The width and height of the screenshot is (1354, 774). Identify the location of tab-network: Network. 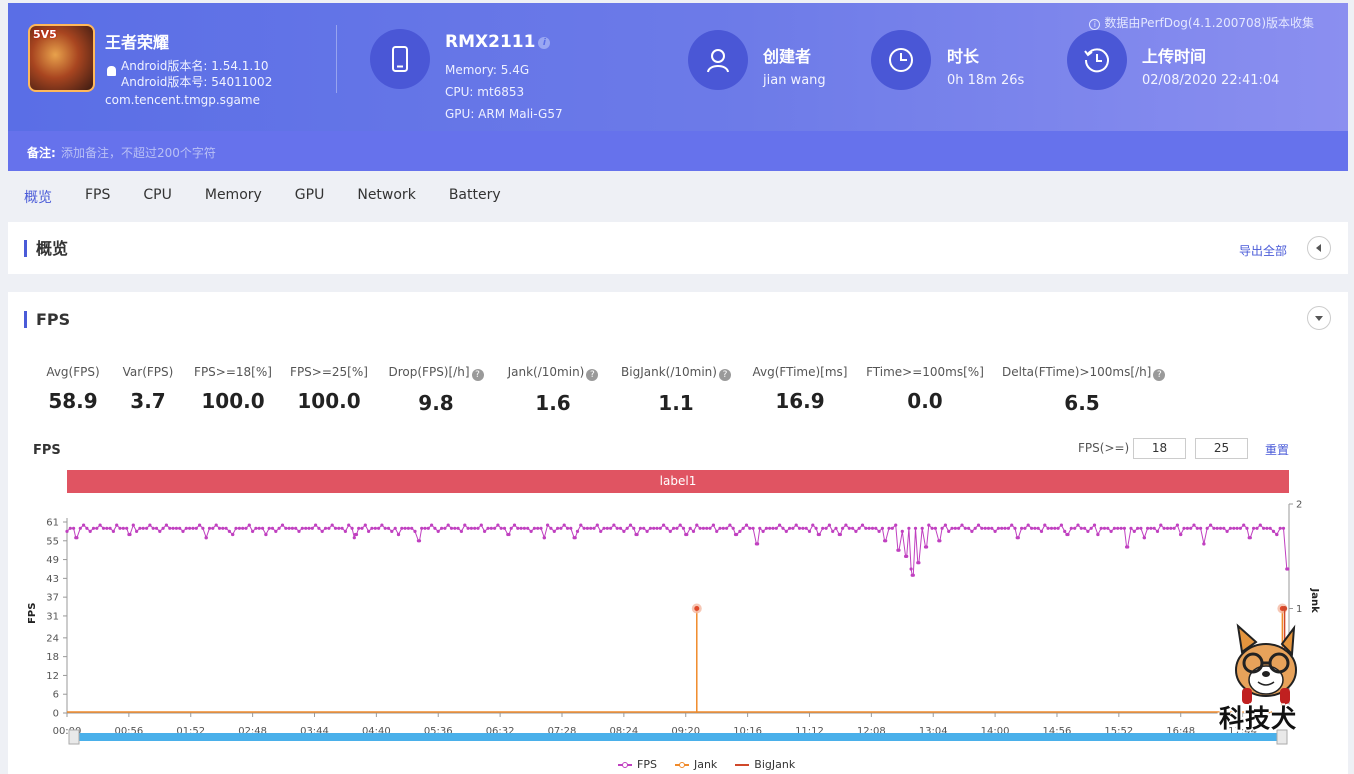
(386, 195).